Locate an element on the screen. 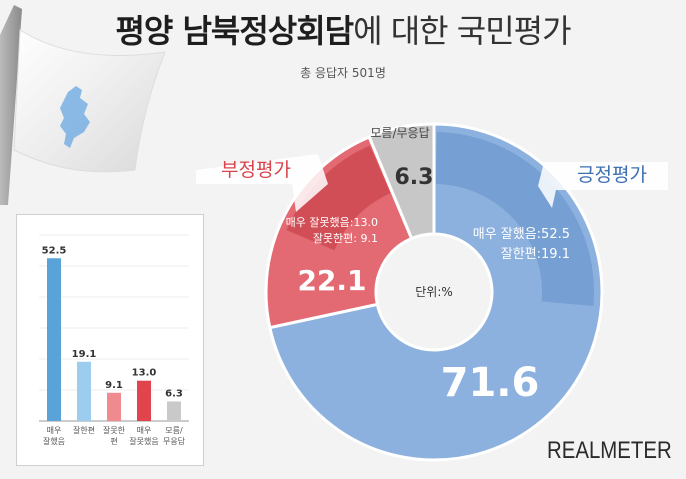 This screenshot has height=479, width=686. callout-positive is located at coordinates (603, 185).